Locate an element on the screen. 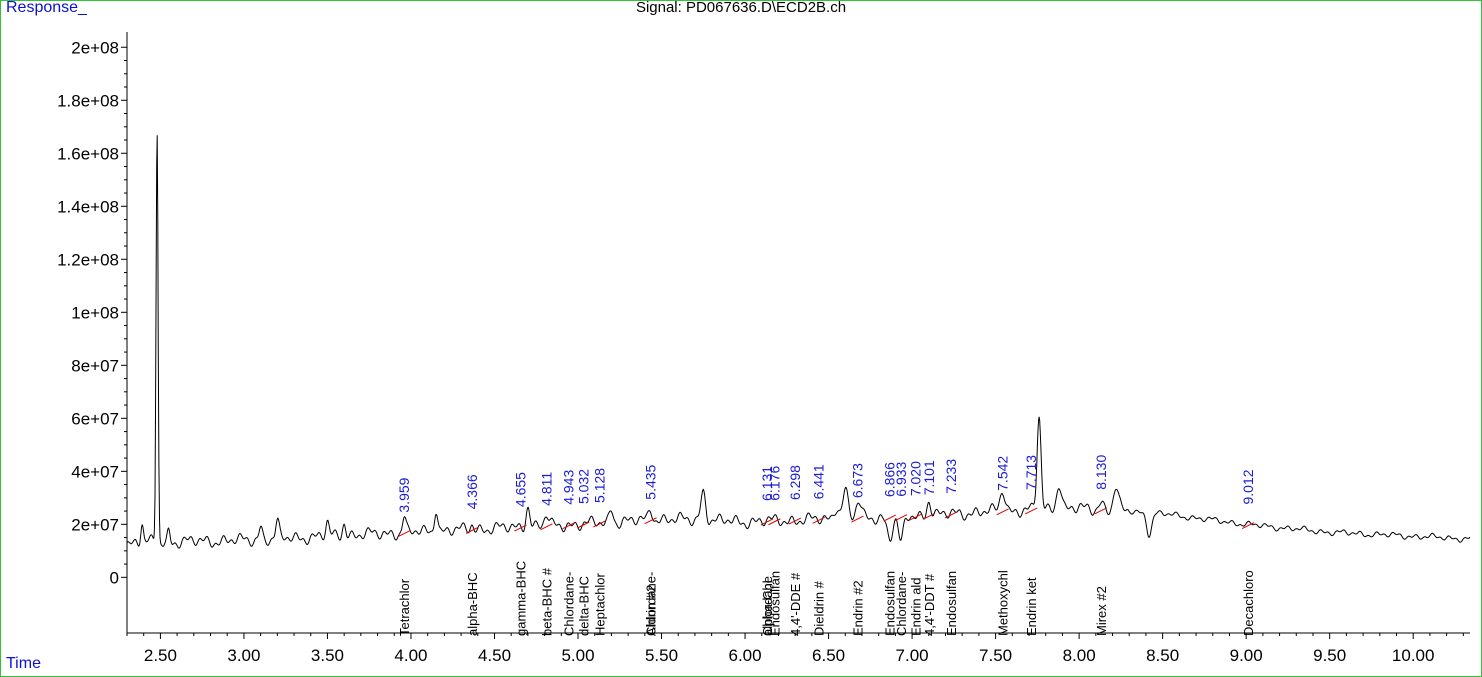 The width and height of the screenshot is (1482, 677). compound-label: Chlordane is located at coordinates (767, 606).